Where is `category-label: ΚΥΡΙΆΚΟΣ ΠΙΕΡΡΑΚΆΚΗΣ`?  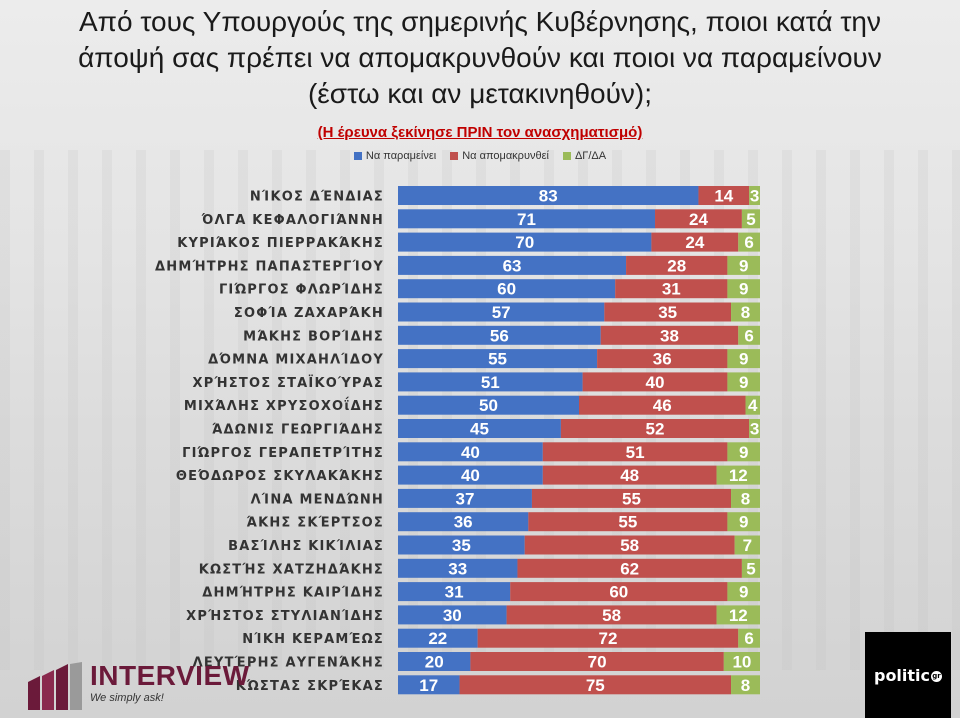
category-label: ΚΥΡΙΆΚΟΣ ΠΙΕΡΡΑΚΆΚΗΣ is located at coordinates (280, 243).